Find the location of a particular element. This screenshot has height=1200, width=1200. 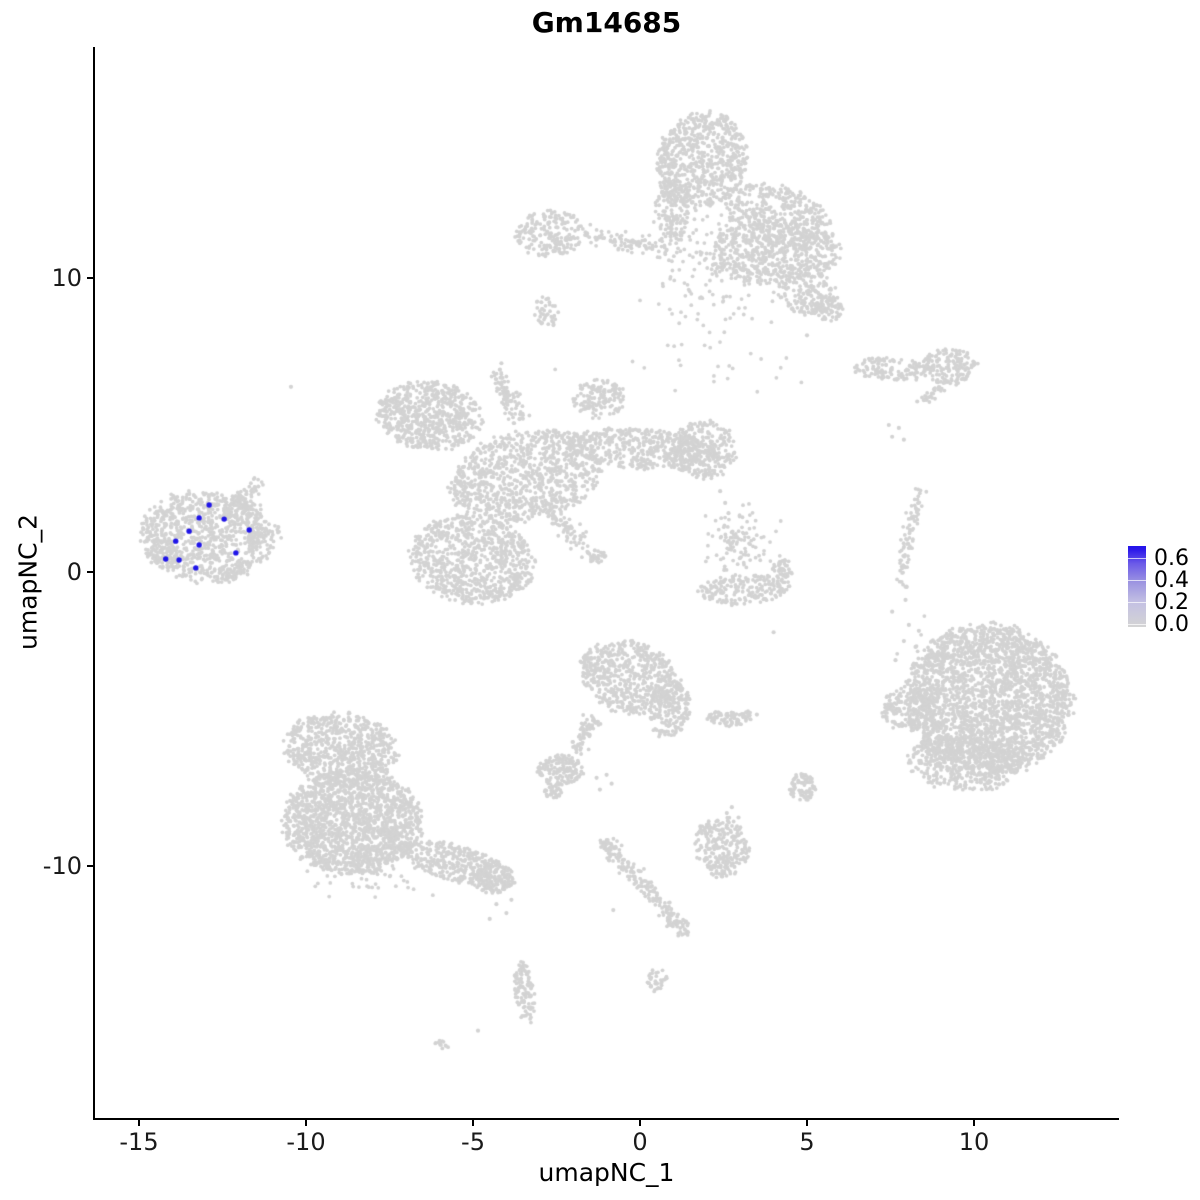

x-tick-label: -10 is located at coordinates (306, 1142).